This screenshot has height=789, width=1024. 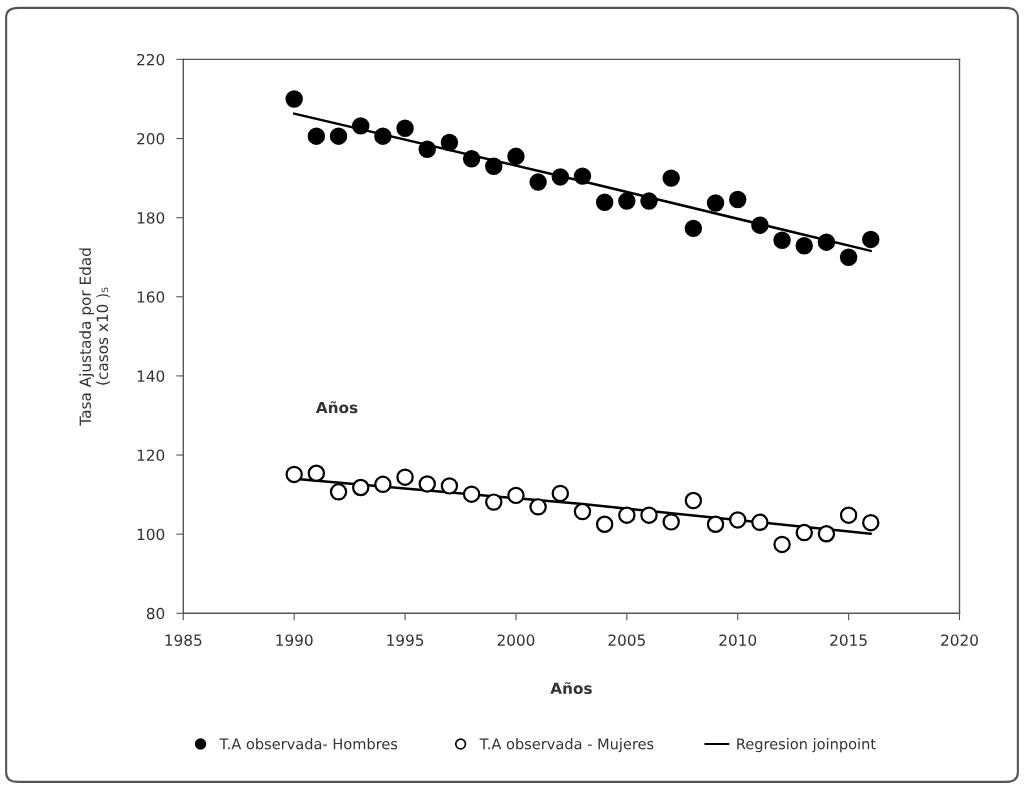 I want to click on x-tick-label: 1995, so click(x=405, y=640).